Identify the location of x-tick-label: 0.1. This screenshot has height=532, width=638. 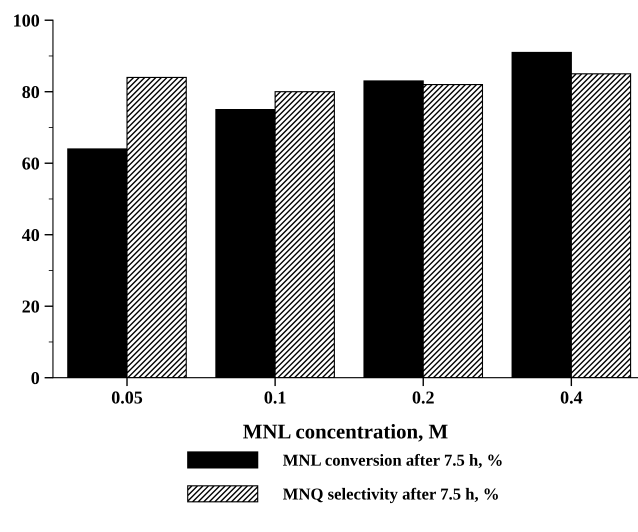
(275, 397).